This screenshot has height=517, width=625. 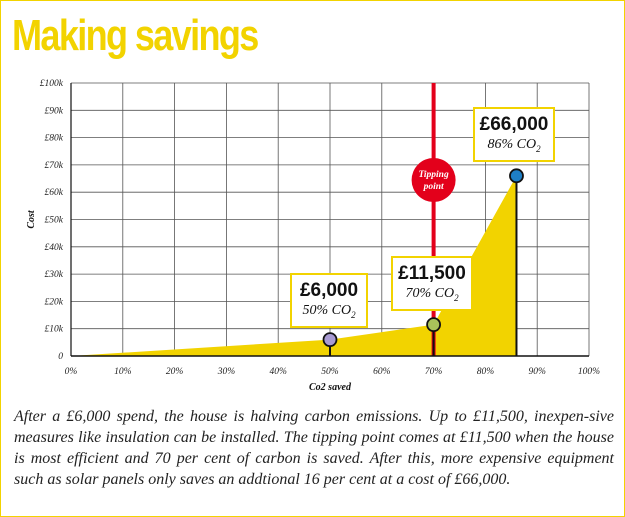 What do you see at coordinates (278, 372) in the screenshot?
I see `x-tick-label: 40%` at bounding box center [278, 372].